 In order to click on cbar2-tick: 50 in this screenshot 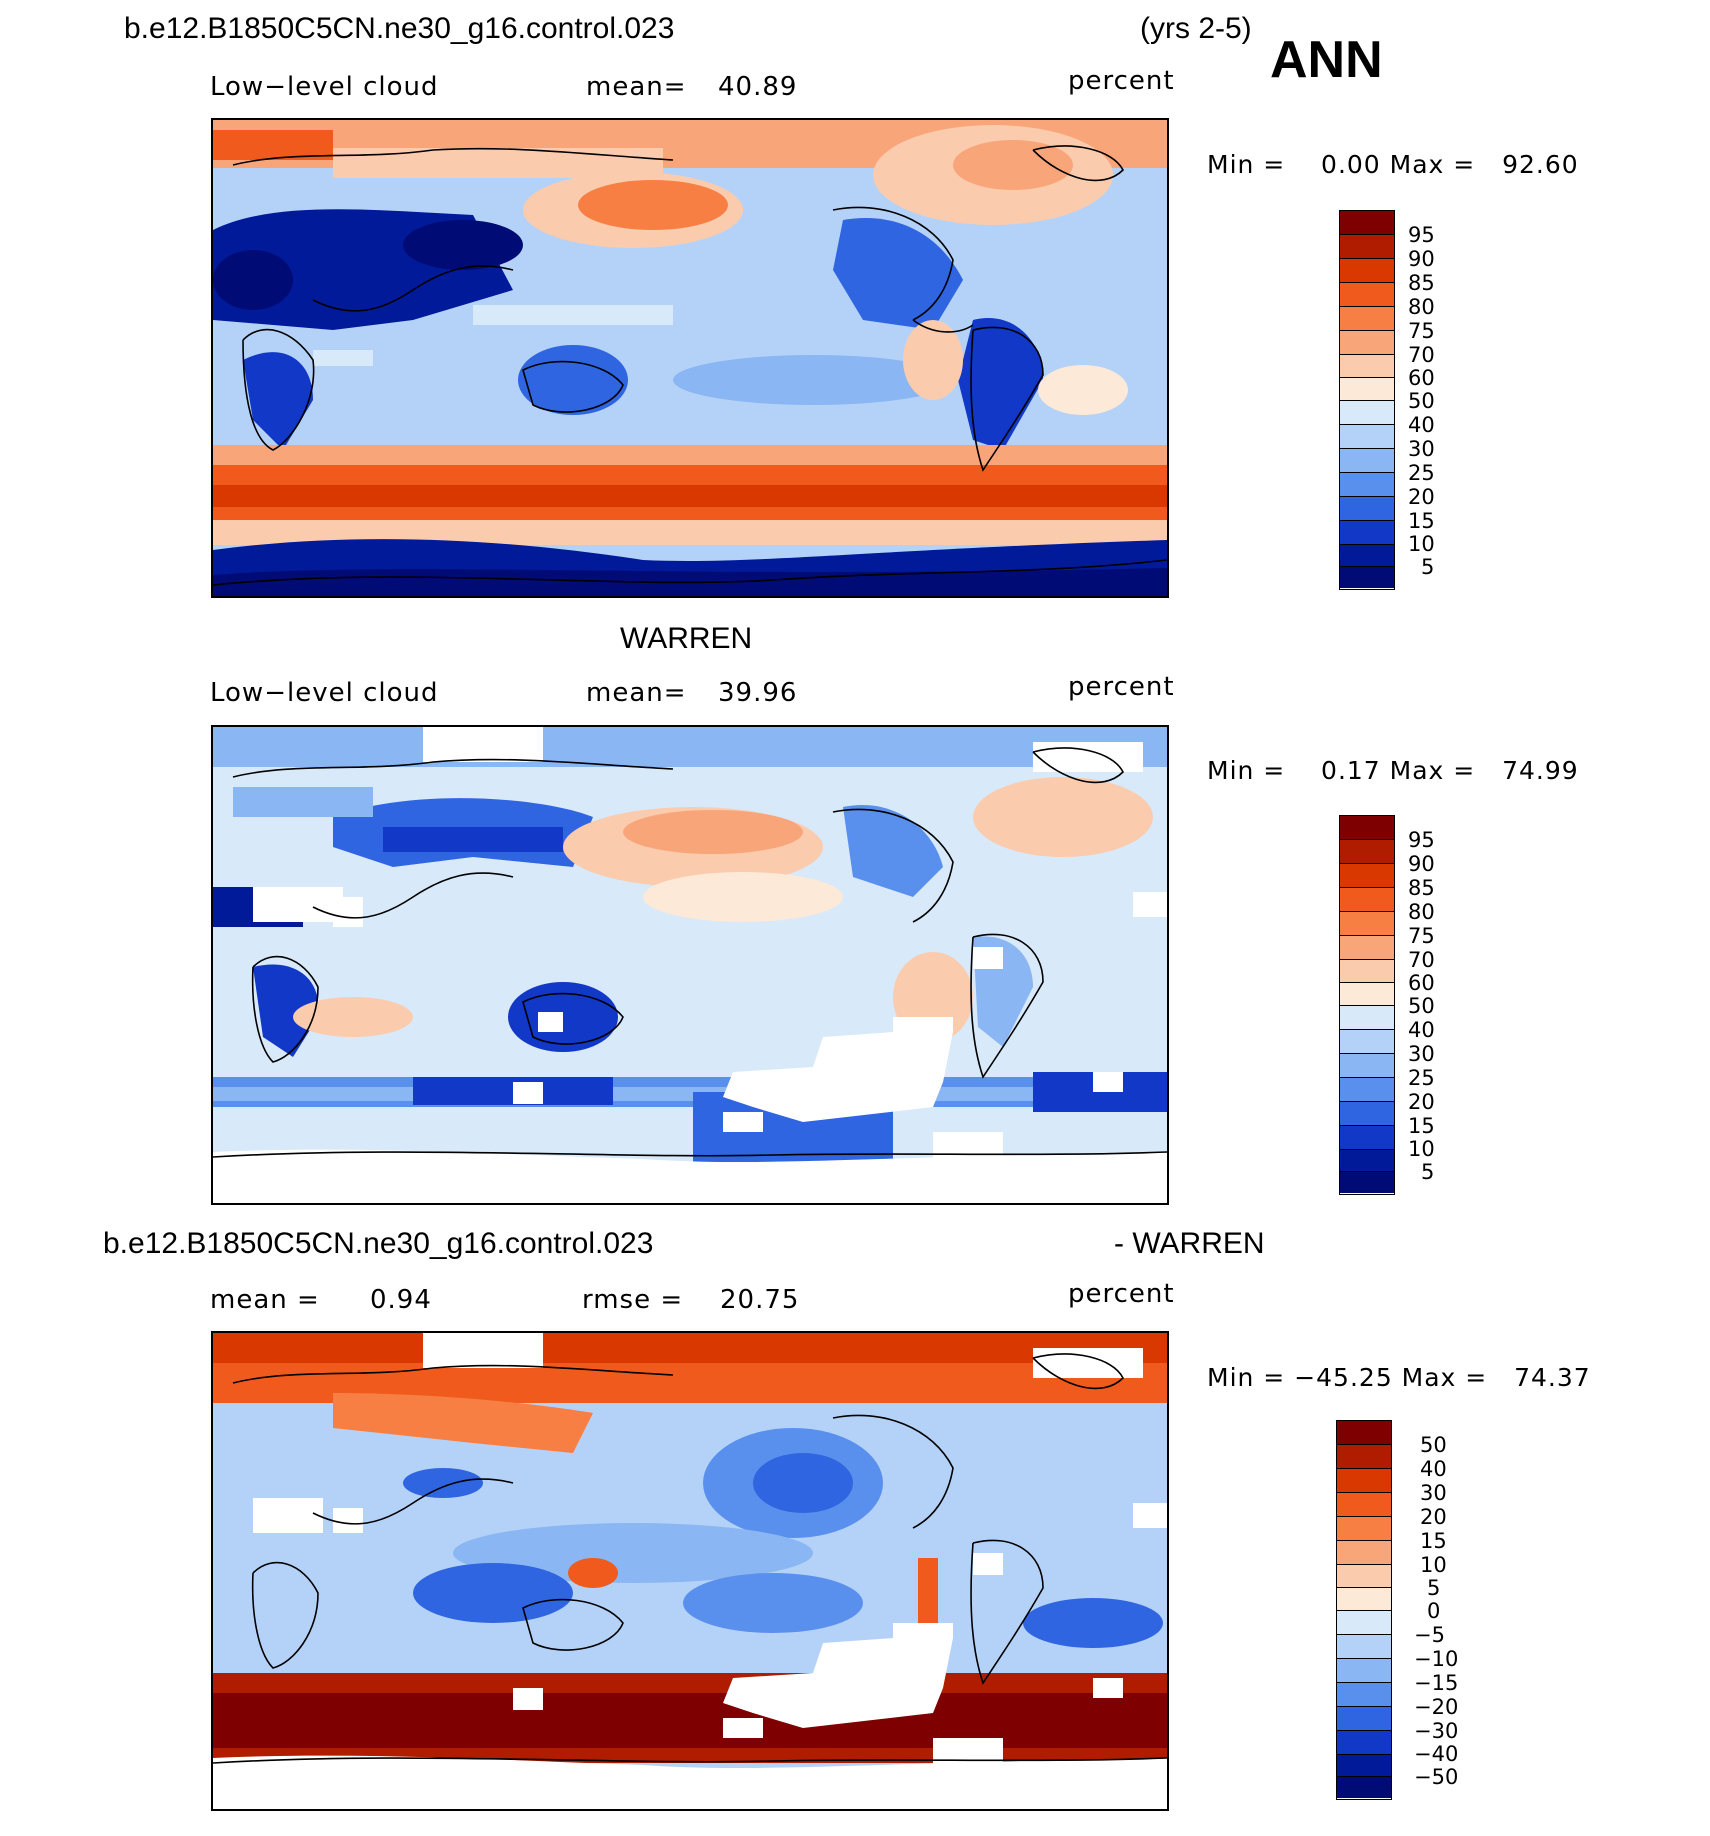, I will do `click(1421, 1006)`.